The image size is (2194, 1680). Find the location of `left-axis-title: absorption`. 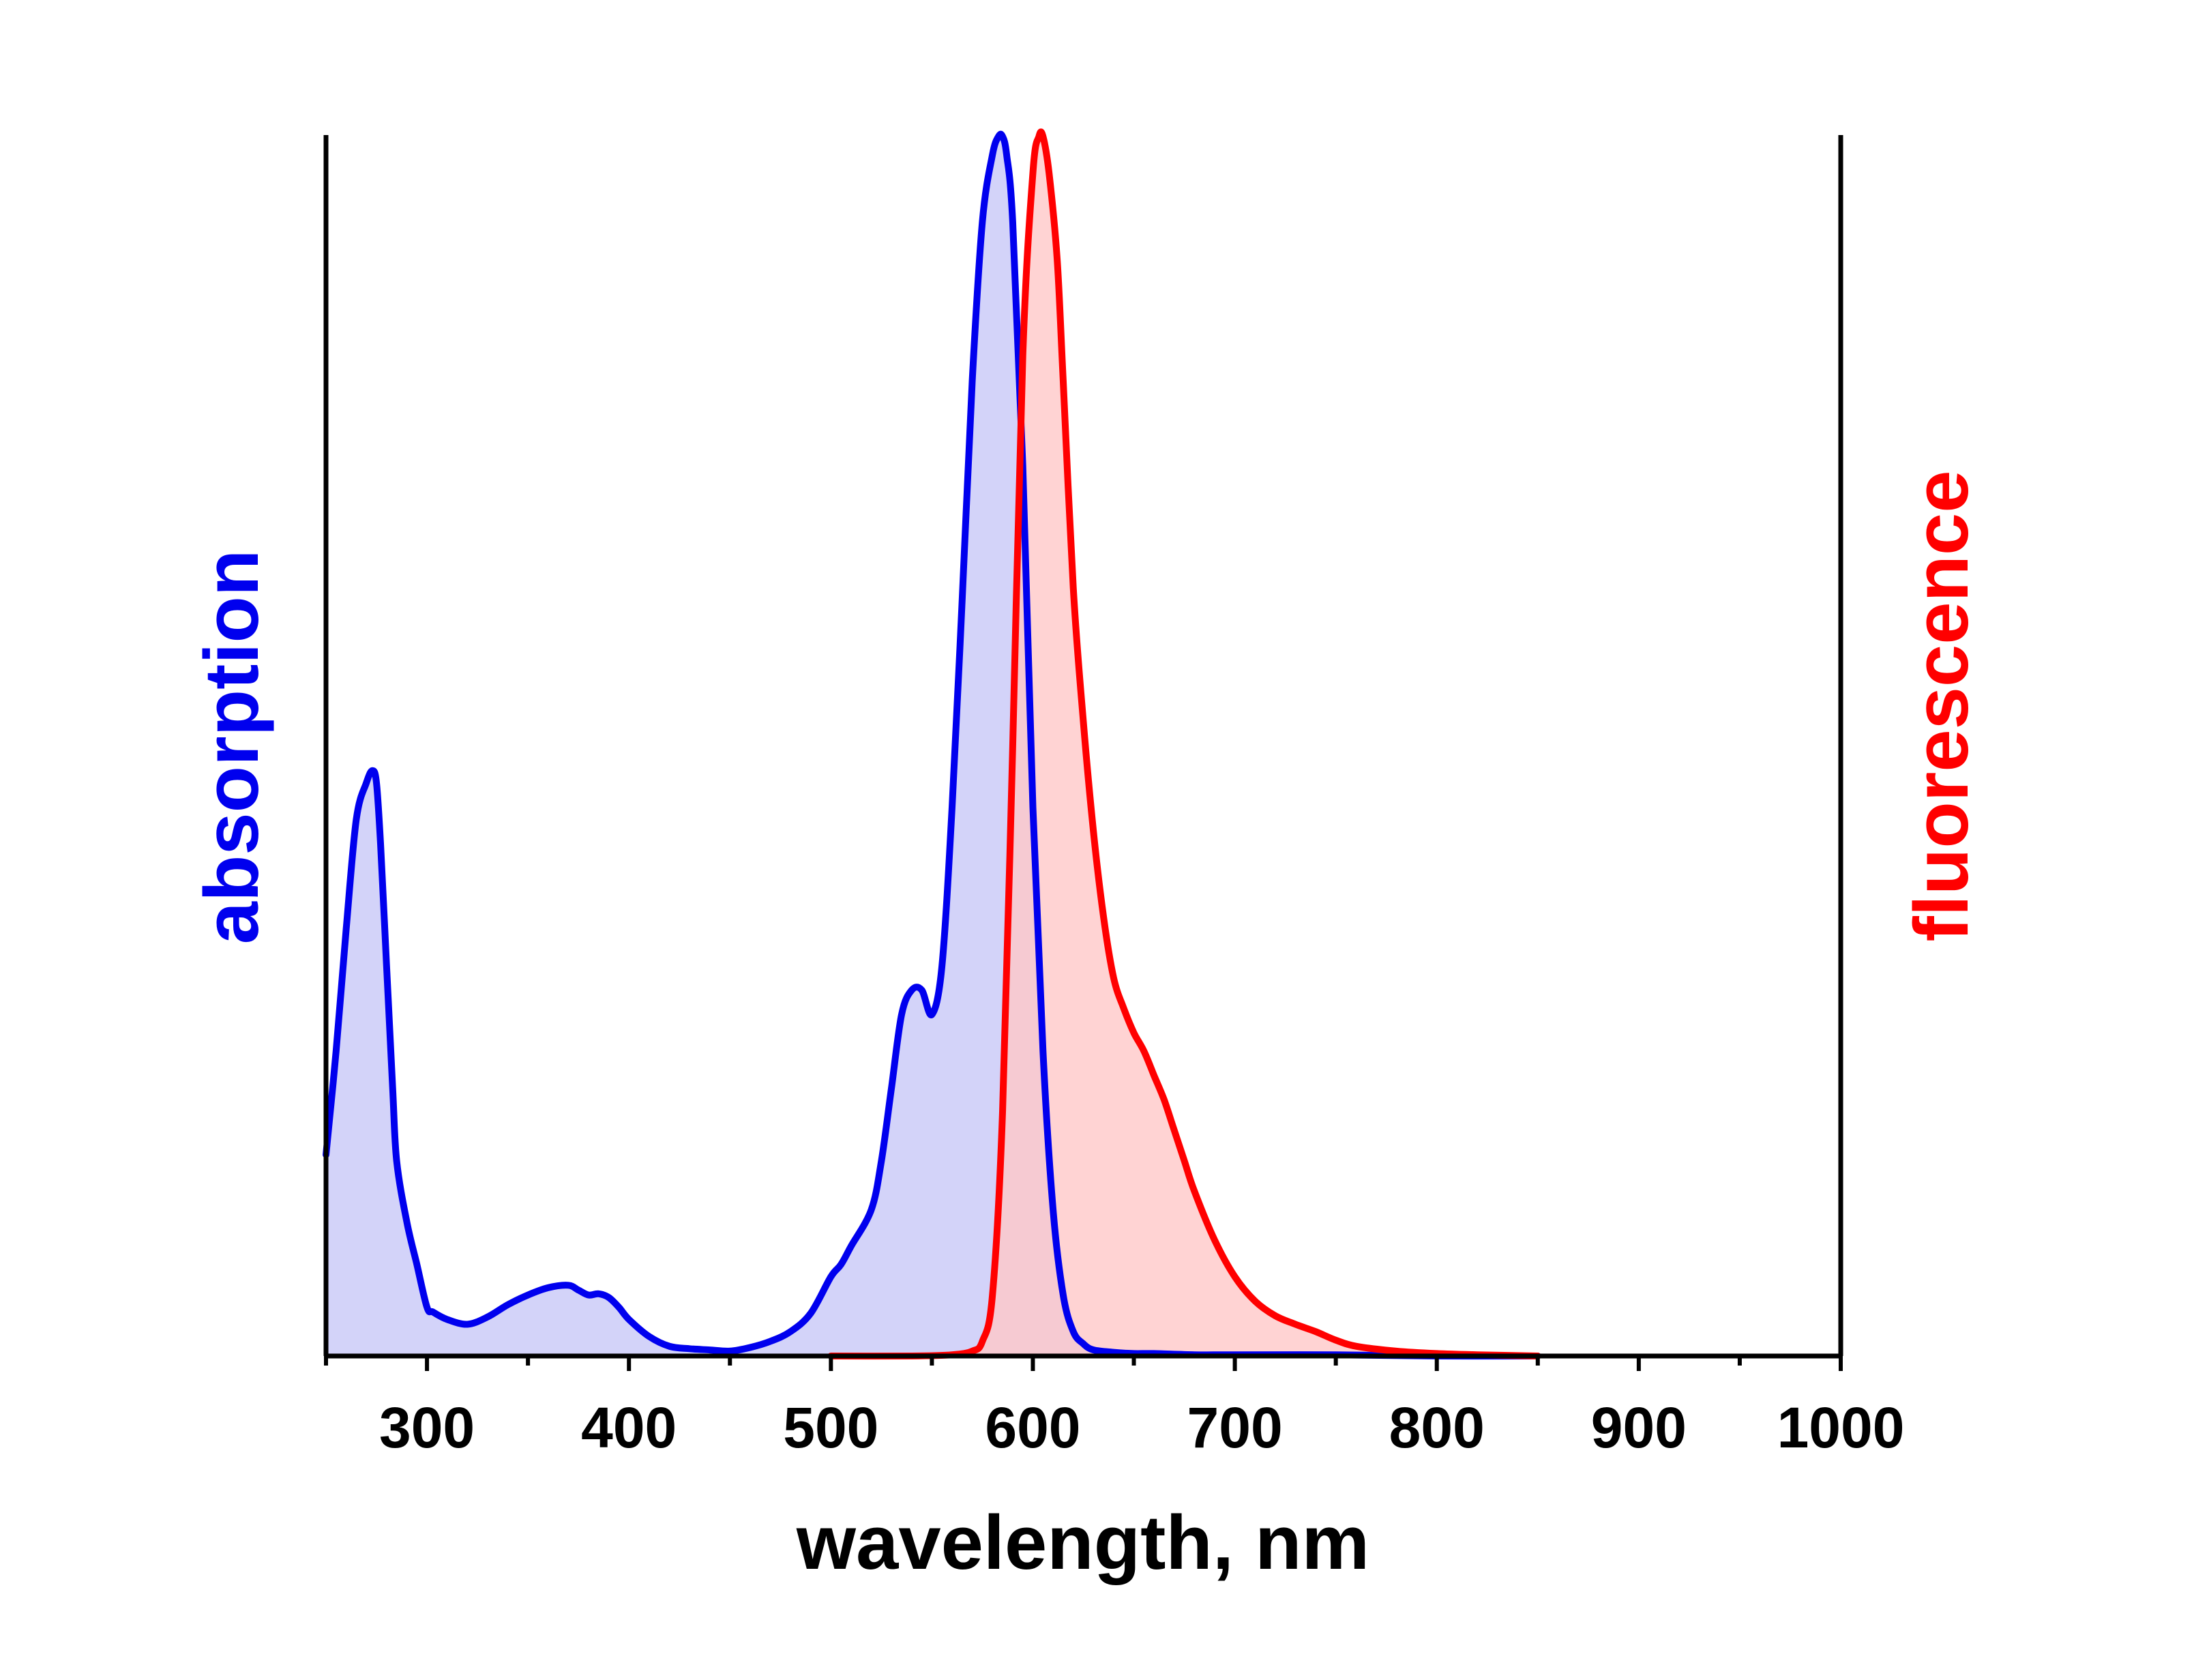

left-axis-title: absorption is located at coordinates (231, 747).